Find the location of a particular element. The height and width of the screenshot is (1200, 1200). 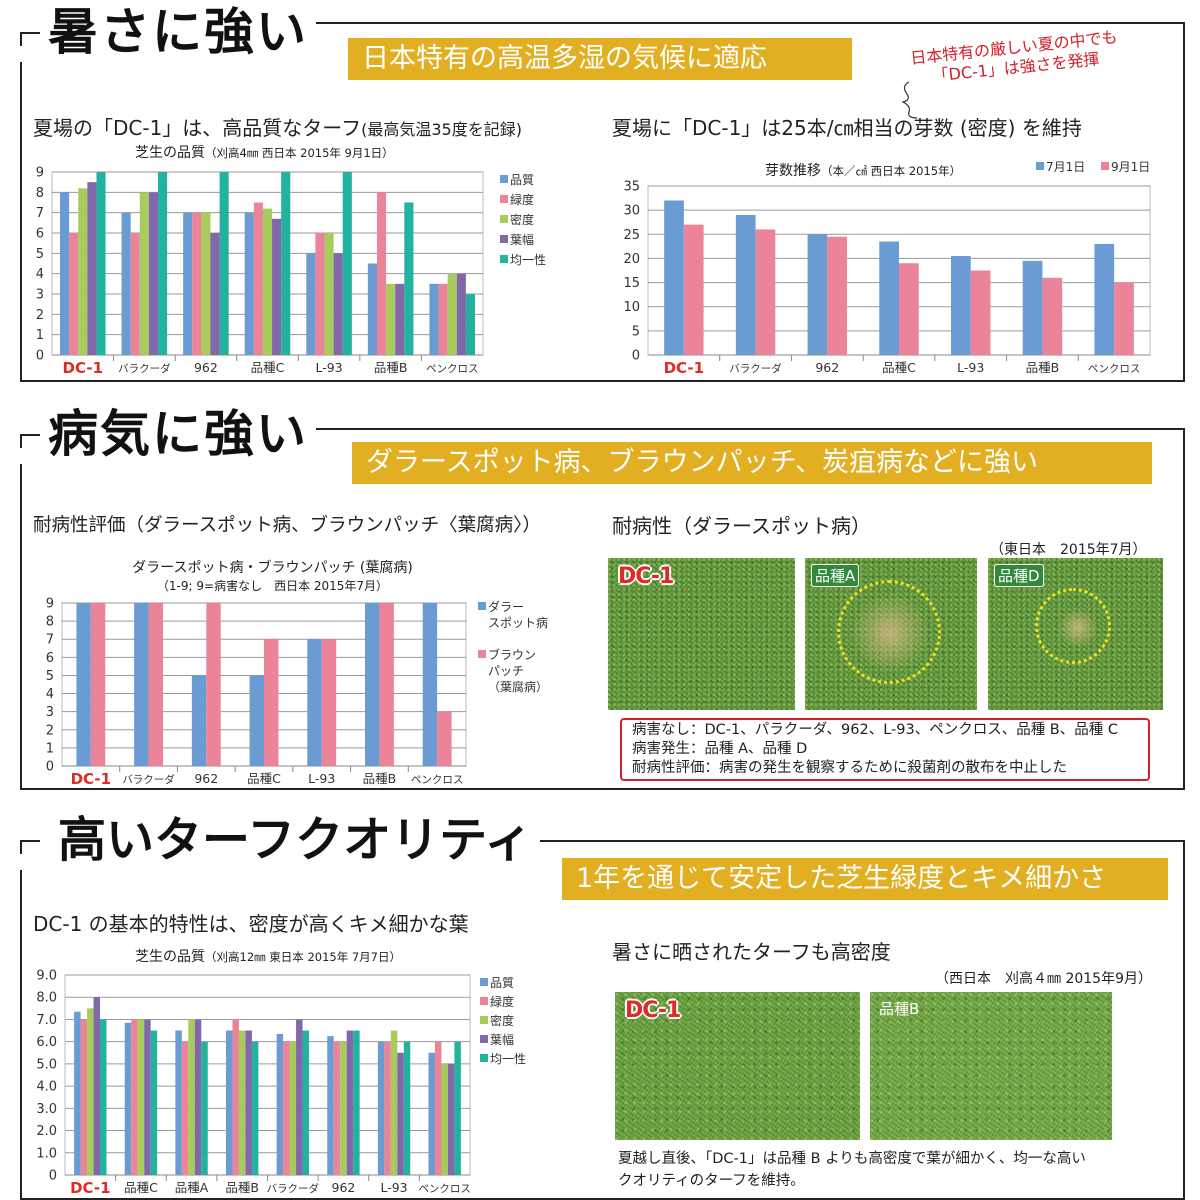

chart3-title-sub: （1-9; 9=病害なし 西日本 2015年7月） is located at coordinates (272, 586).